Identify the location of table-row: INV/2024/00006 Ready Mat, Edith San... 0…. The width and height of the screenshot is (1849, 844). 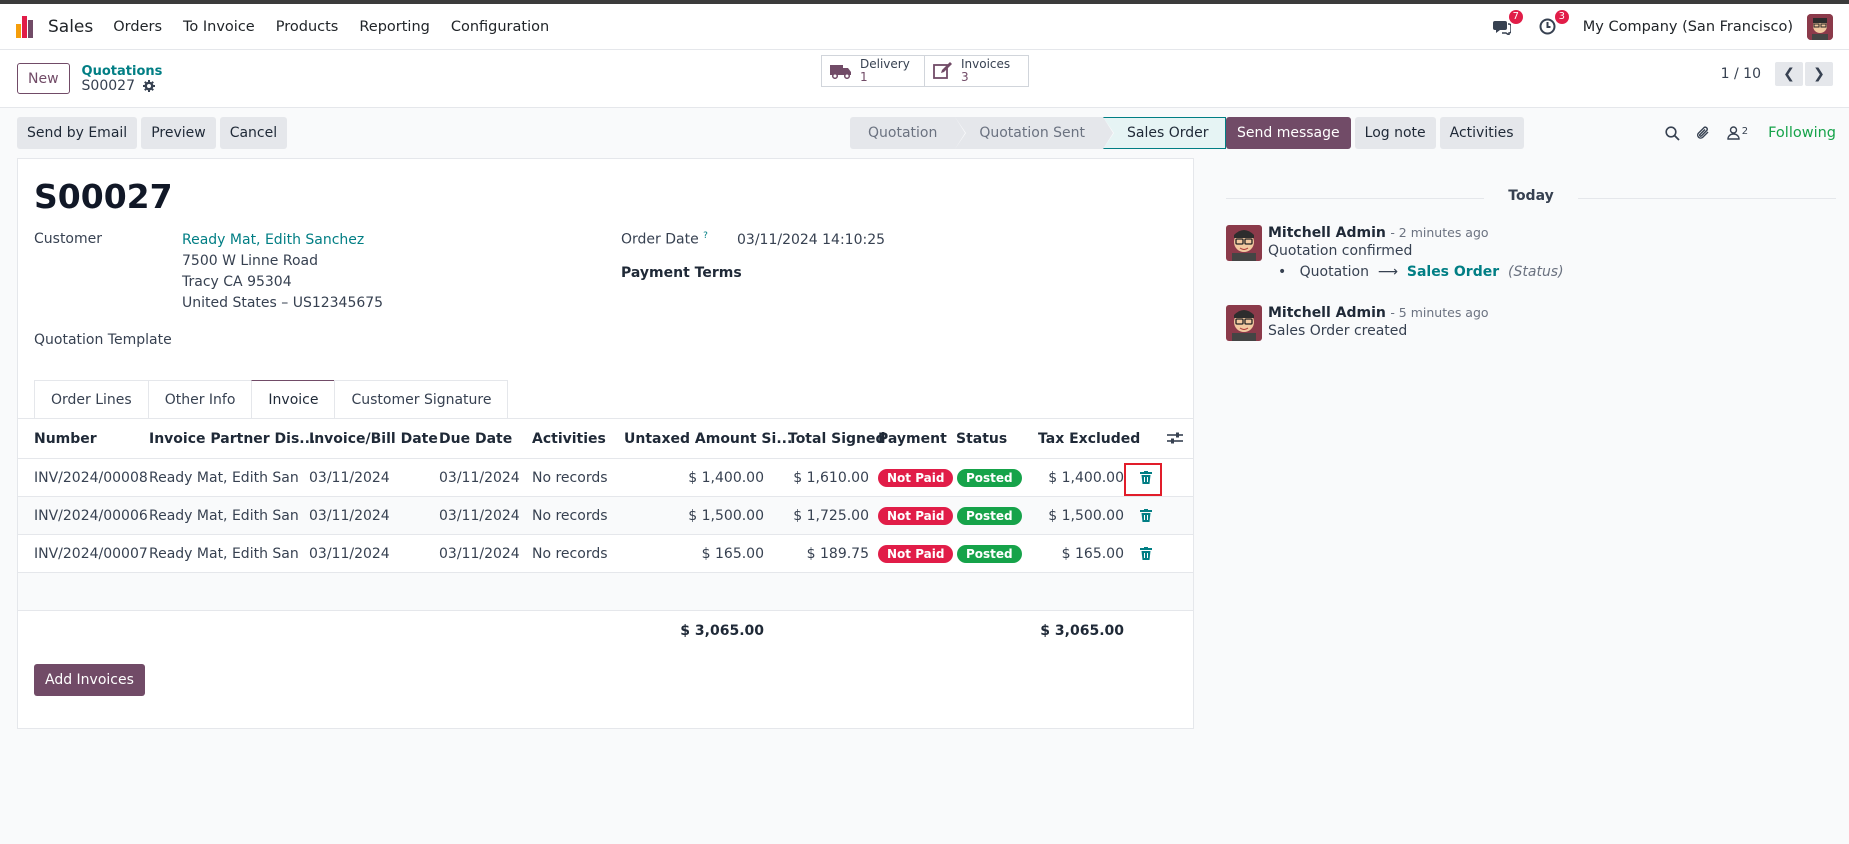
(605, 515).